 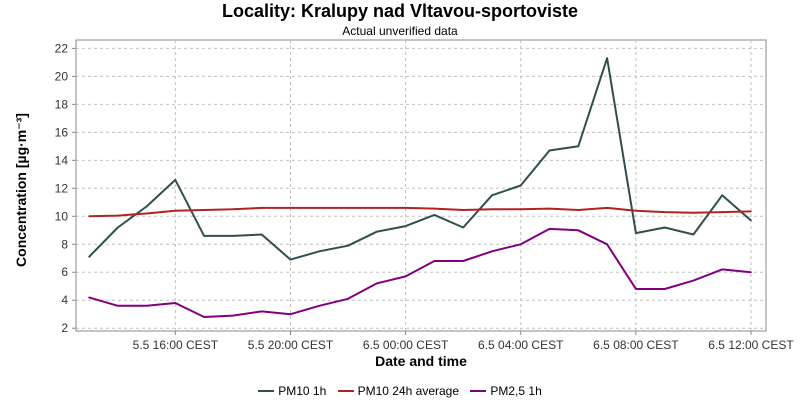 I want to click on y-tick-label: 2, so click(x=64, y=328).